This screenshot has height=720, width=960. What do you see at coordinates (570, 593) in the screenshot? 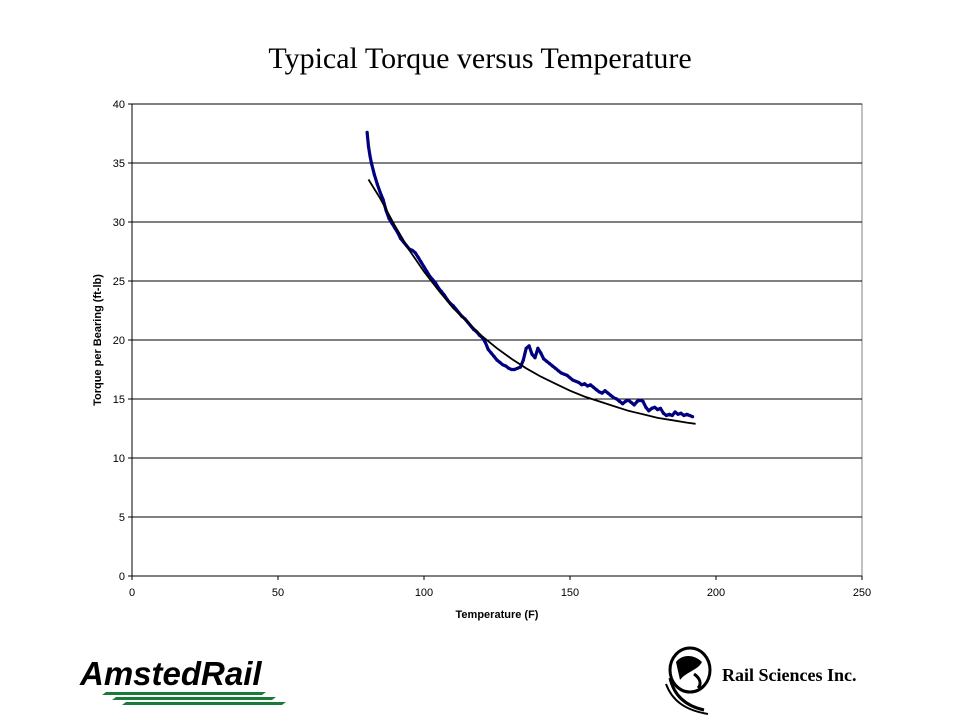
I see `x-tick-label: 150` at bounding box center [570, 593].